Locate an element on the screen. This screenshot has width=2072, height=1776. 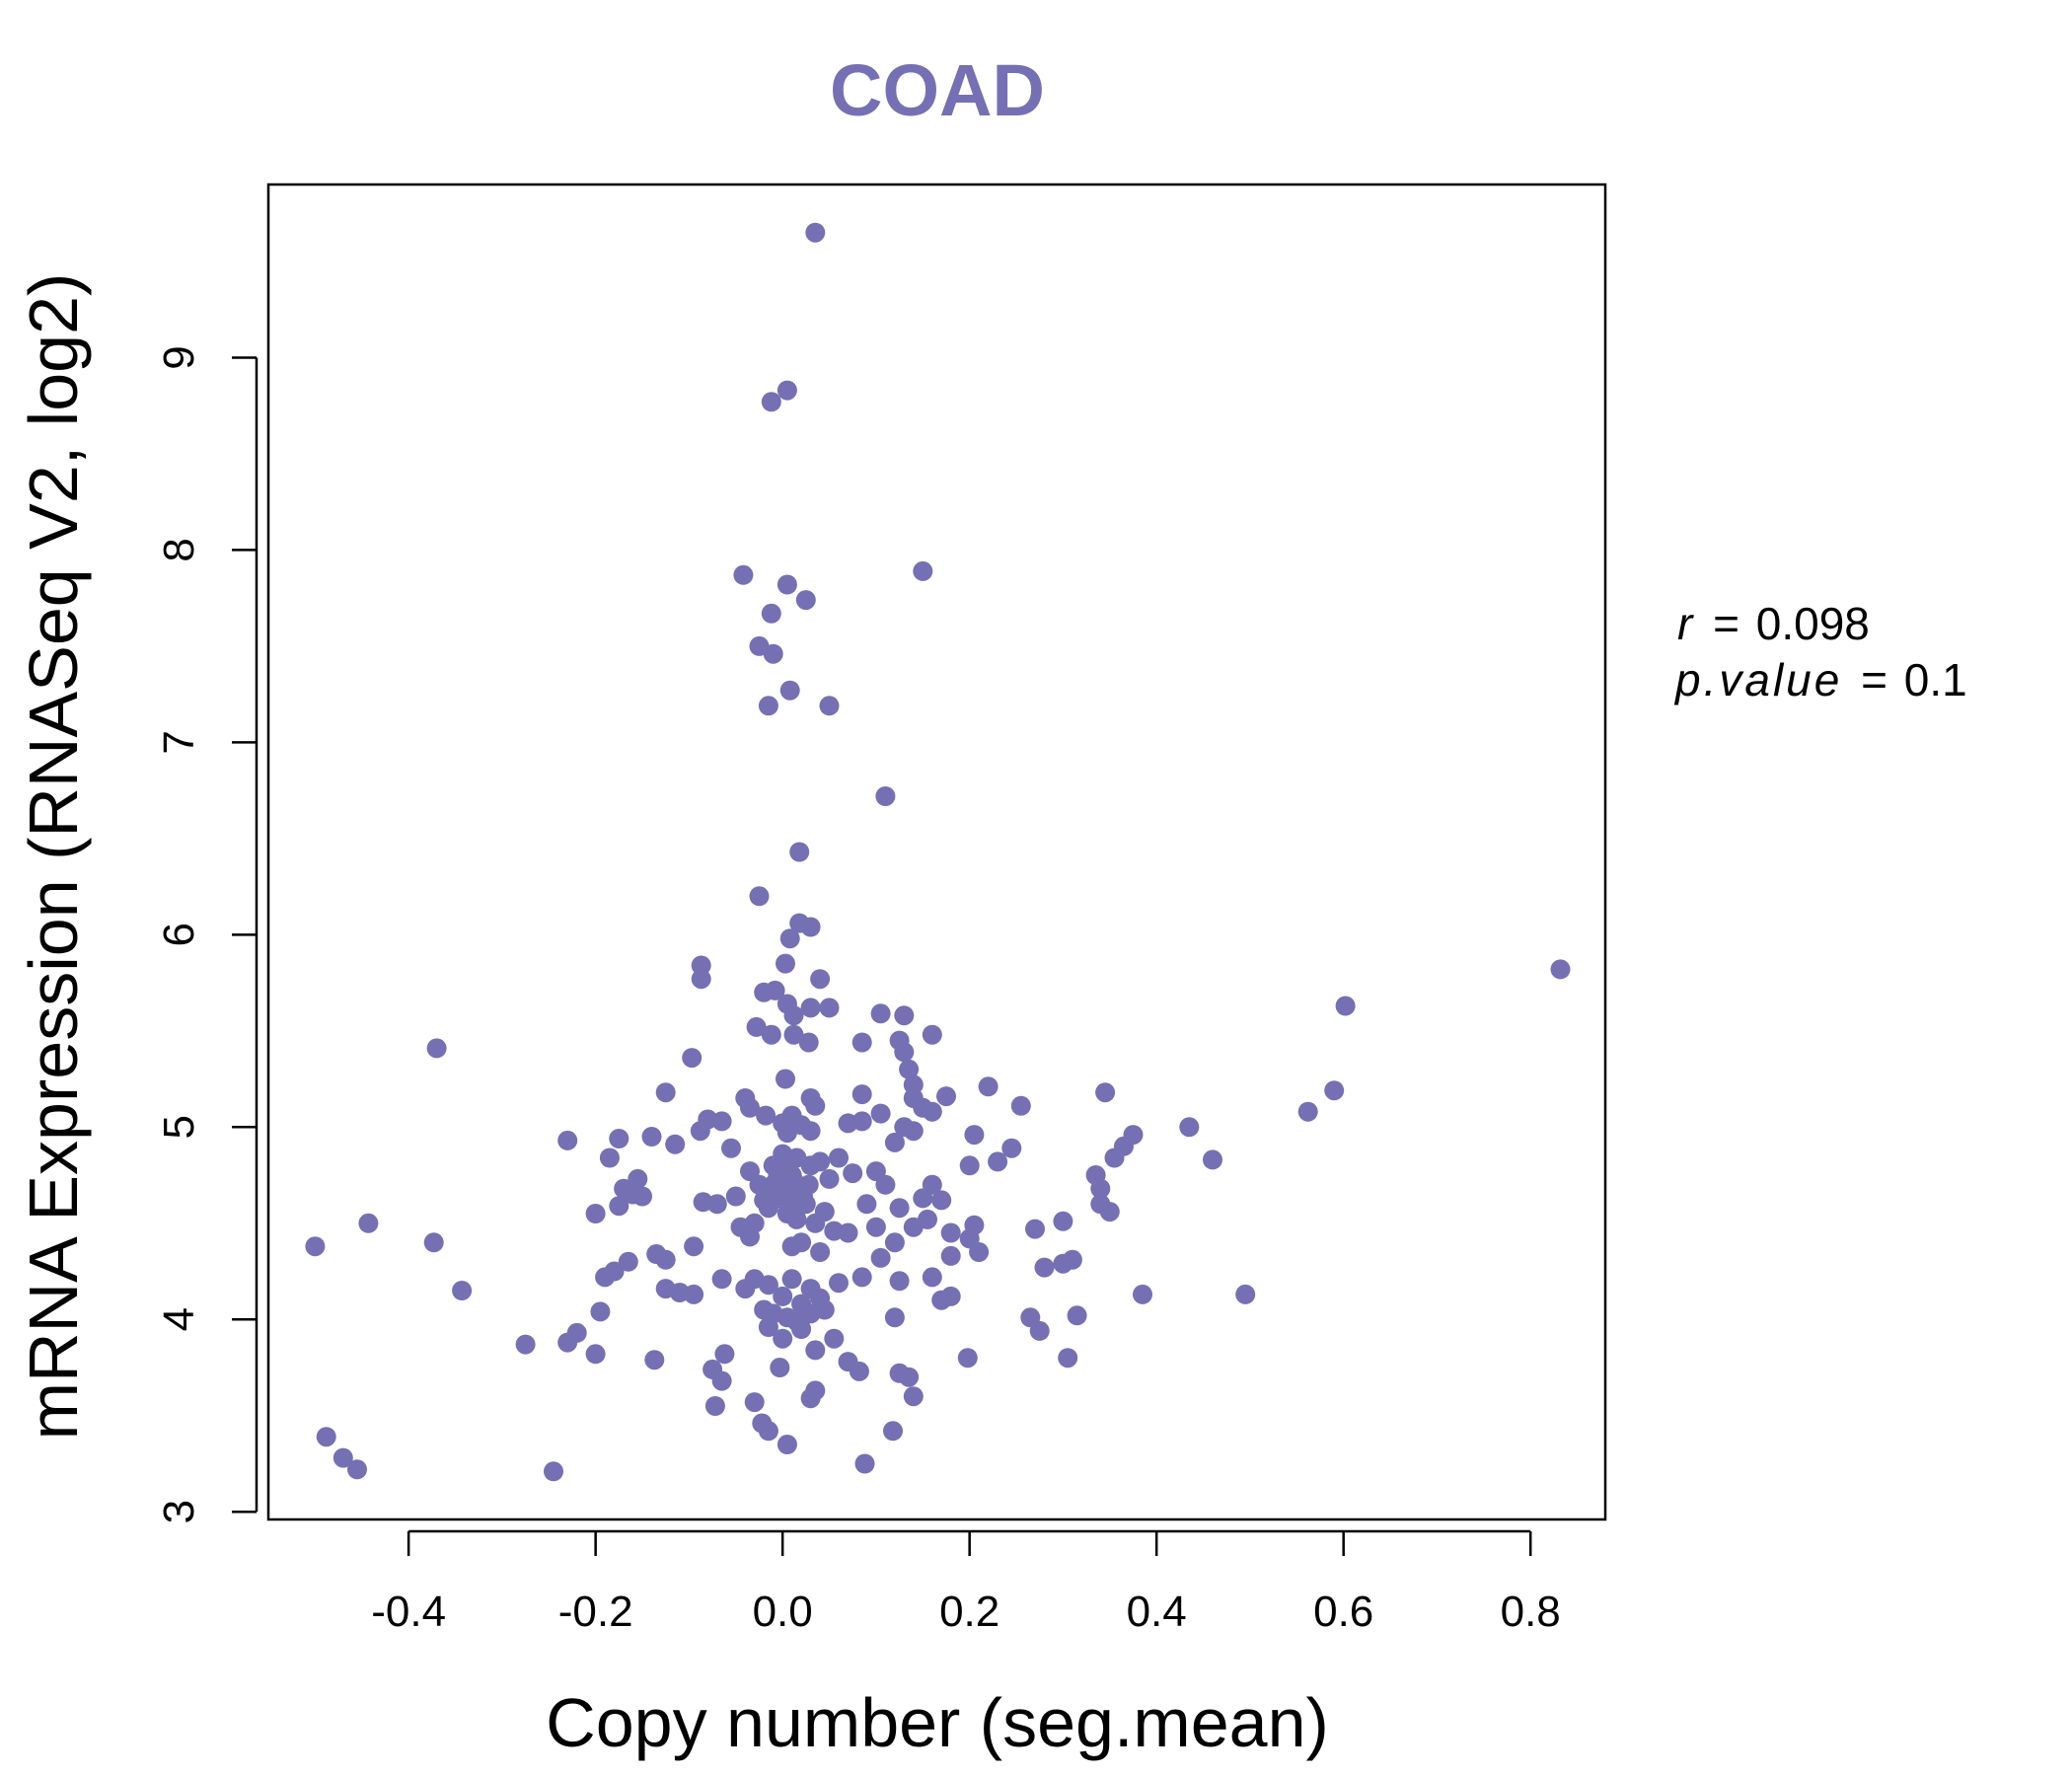
y-tick-label-6: 9 is located at coordinates (179, 357).